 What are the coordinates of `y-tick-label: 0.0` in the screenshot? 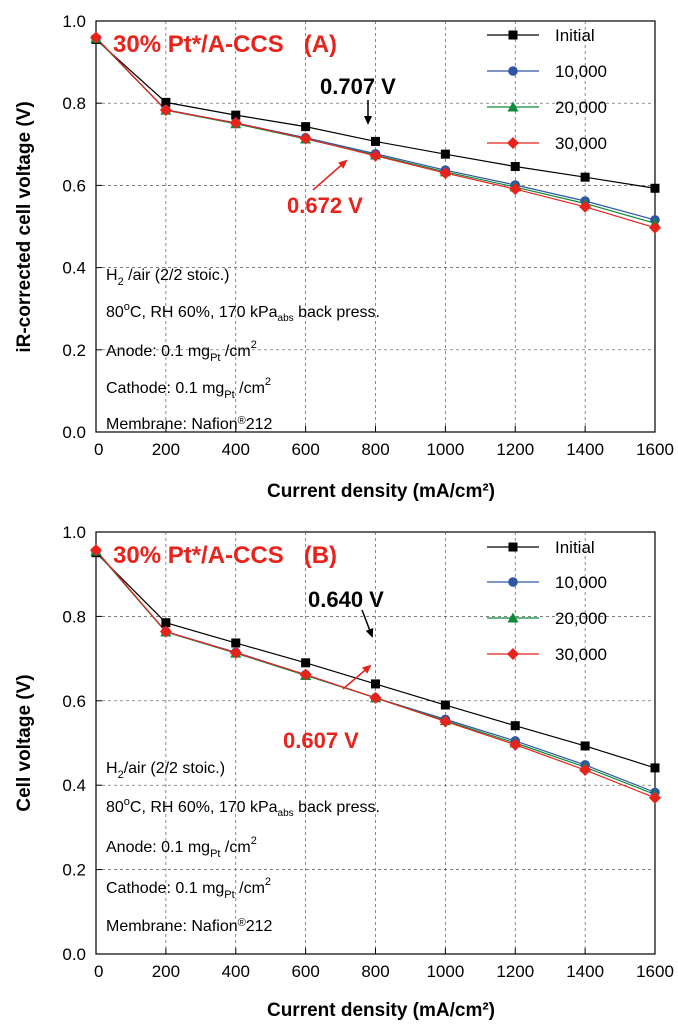 It's located at (74, 432).